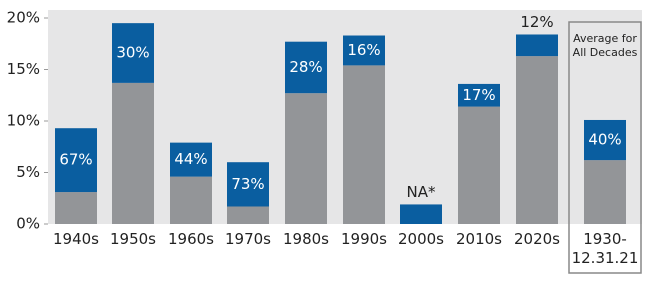  Describe the element at coordinates (364, 239) in the screenshot. I see `x-tick-label: 1990s` at that location.